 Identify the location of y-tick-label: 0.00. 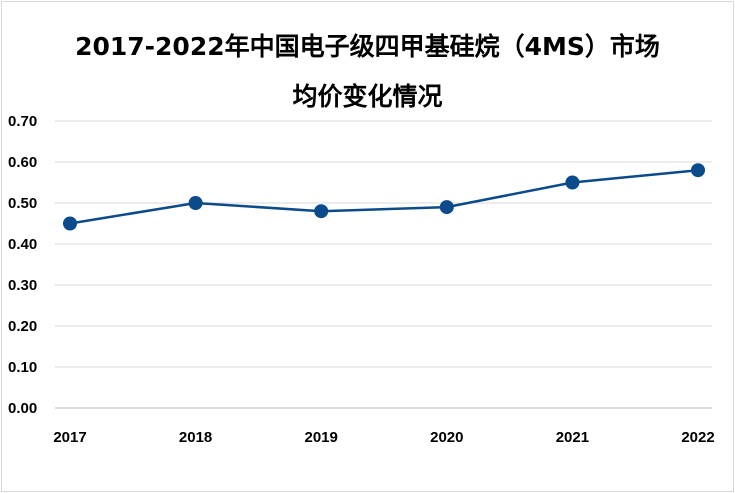
(22, 408).